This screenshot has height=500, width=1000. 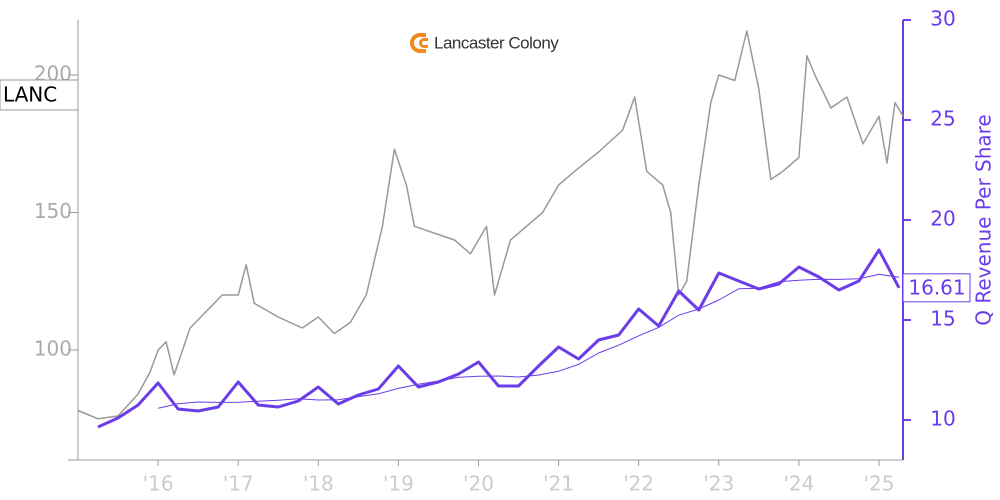 I want to click on y-tick-label: 150, so click(x=53, y=211).